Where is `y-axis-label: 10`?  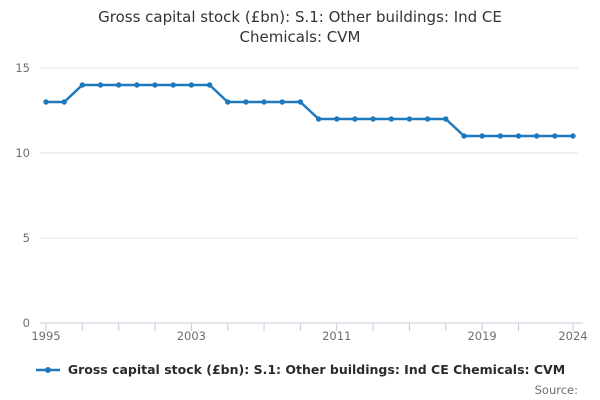 y-axis-label: 10 is located at coordinates (22, 153).